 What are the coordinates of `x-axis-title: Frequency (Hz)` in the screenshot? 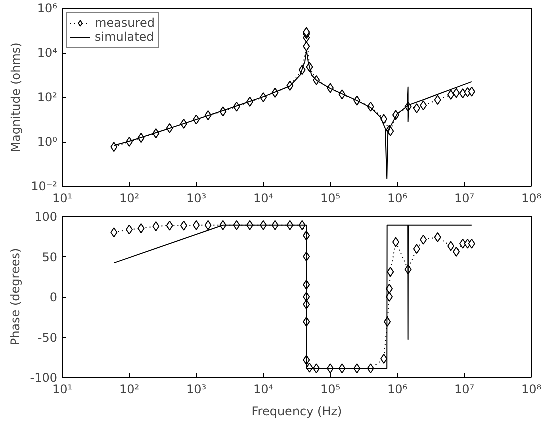 It's located at (297, 411).